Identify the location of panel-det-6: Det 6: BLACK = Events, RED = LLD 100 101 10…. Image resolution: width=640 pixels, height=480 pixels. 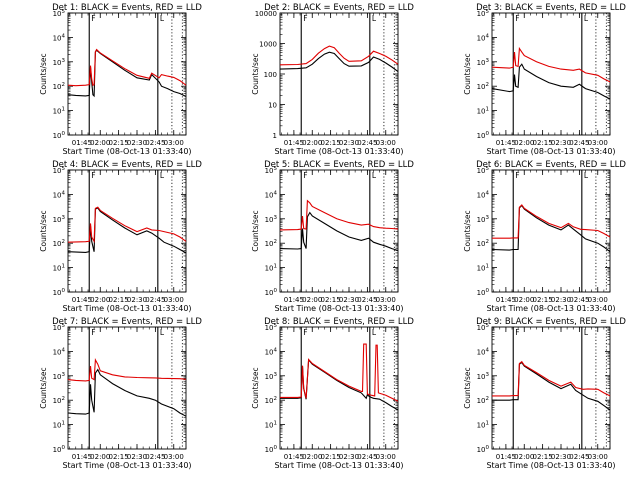
(544, 236).